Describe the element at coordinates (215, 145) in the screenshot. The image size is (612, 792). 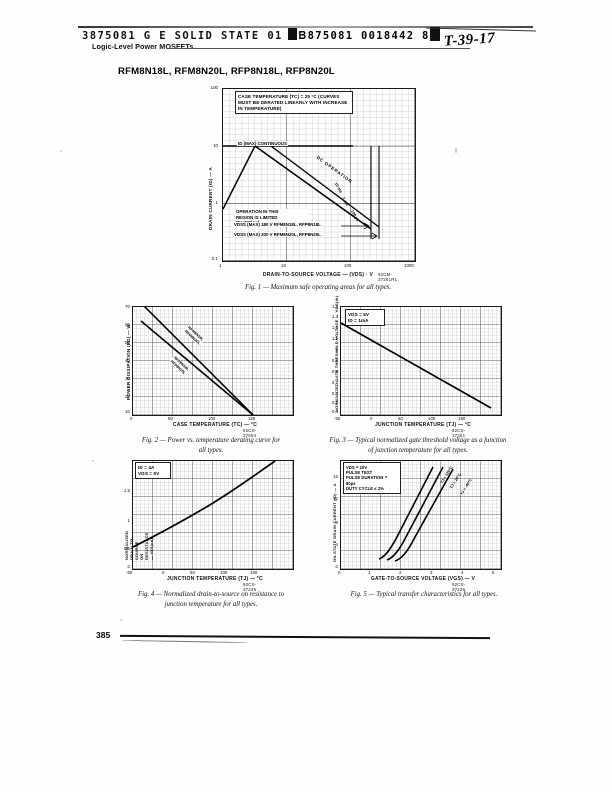
I see `fig1-ytick-10: 10` at that location.